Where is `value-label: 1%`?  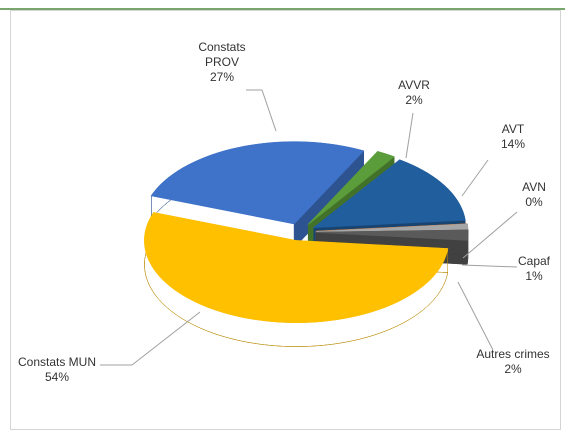
value-label: 1% is located at coordinates (534, 276).